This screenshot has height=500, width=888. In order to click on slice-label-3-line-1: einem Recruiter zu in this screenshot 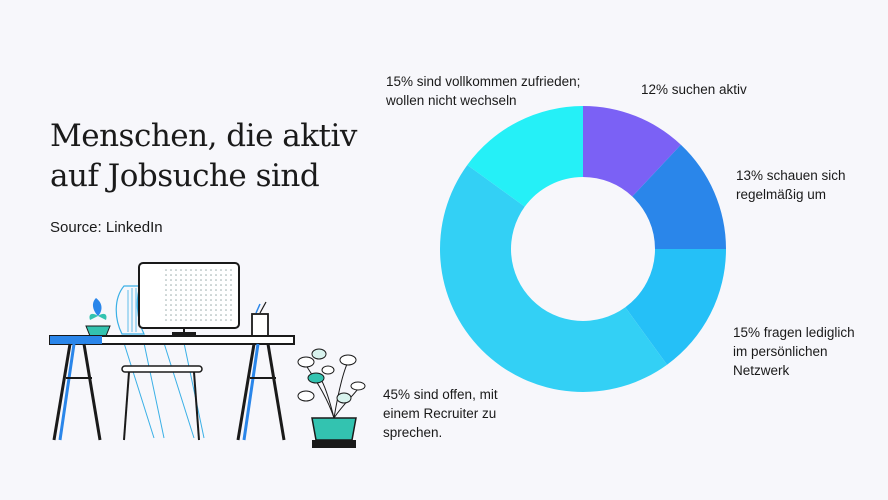, I will do `click(440, 413)`.